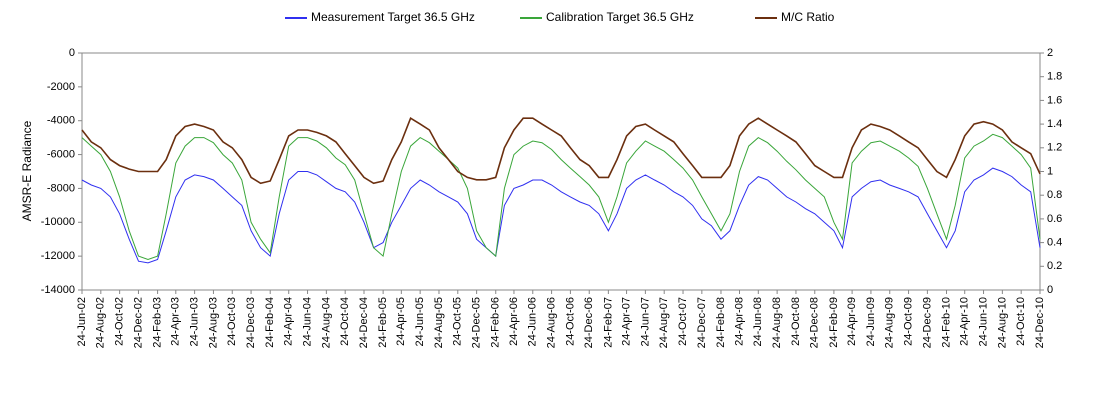  I want to click on x-tick-label: 24-Oct-06, so click(570, 321).